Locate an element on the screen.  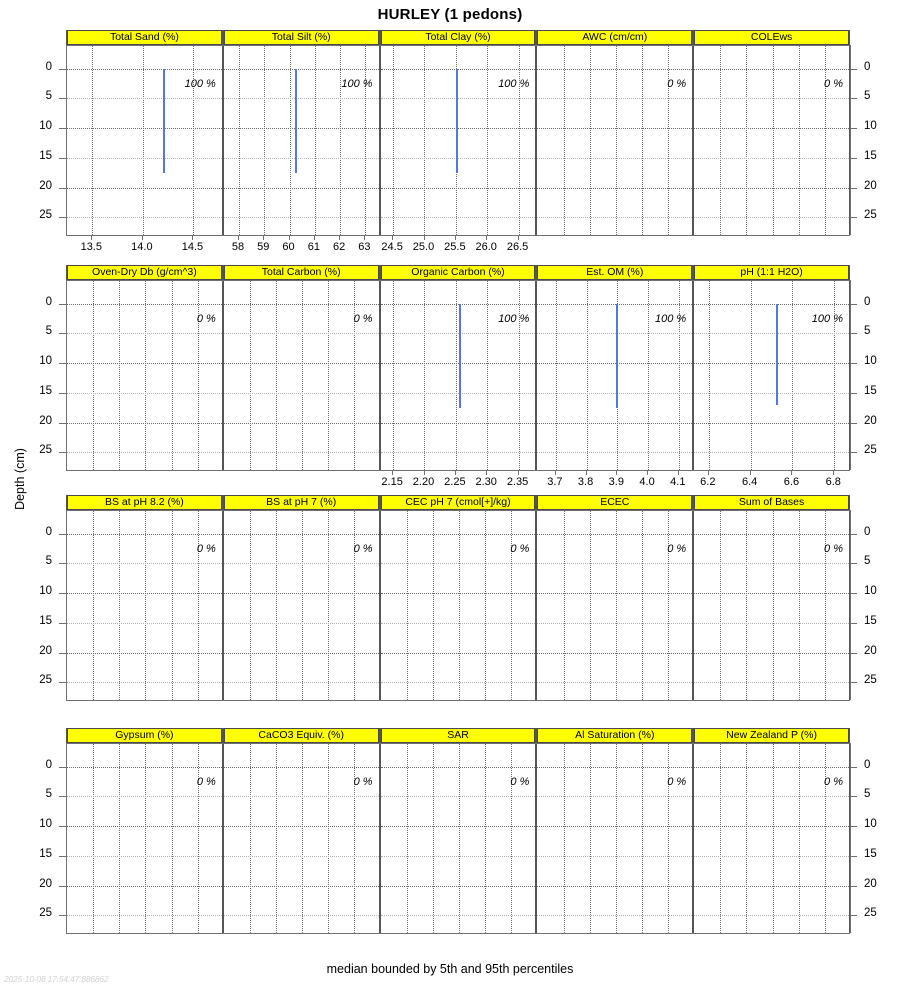
depth-tick-label-right: 0 is located at coordinates (867, 66).